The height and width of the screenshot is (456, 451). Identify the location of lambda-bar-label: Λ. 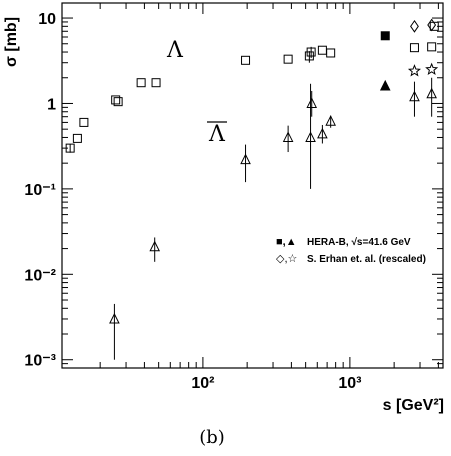
(217, 134).